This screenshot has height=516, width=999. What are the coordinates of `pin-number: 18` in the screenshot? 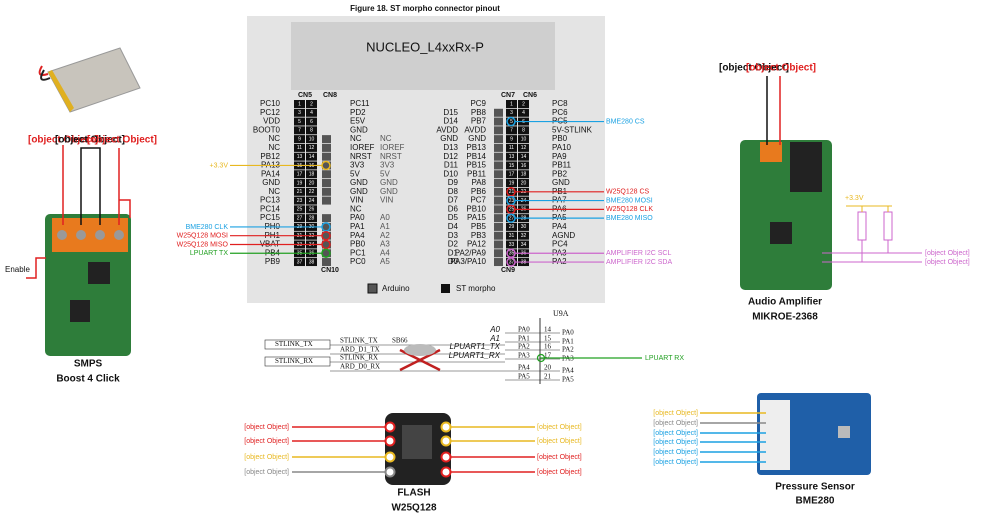 It's located at (524, 175).